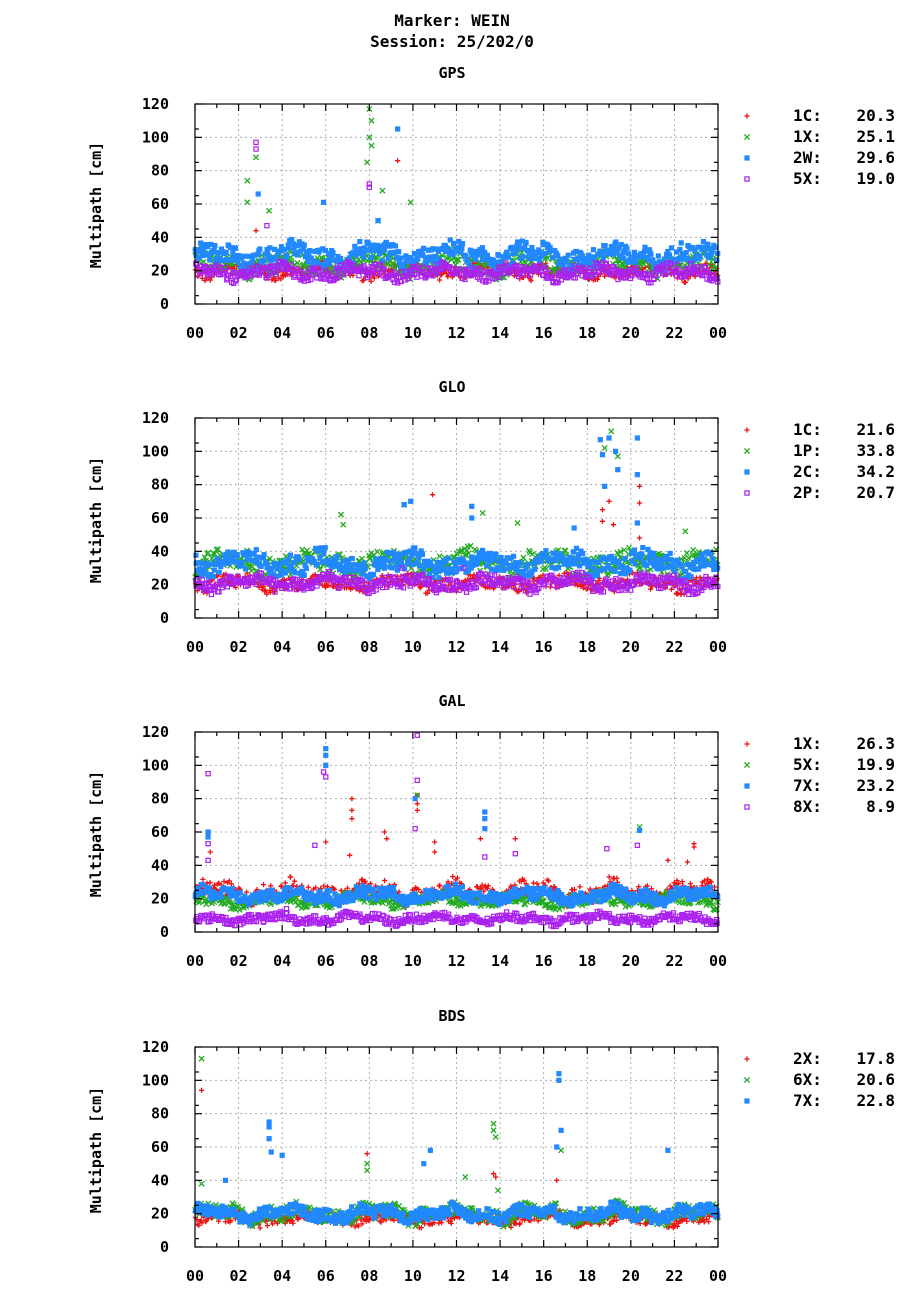  What do you see at coordinates (160, 551) in the screenshot?
I see `y-tick-label: 40` at bounding box center [160, 551].